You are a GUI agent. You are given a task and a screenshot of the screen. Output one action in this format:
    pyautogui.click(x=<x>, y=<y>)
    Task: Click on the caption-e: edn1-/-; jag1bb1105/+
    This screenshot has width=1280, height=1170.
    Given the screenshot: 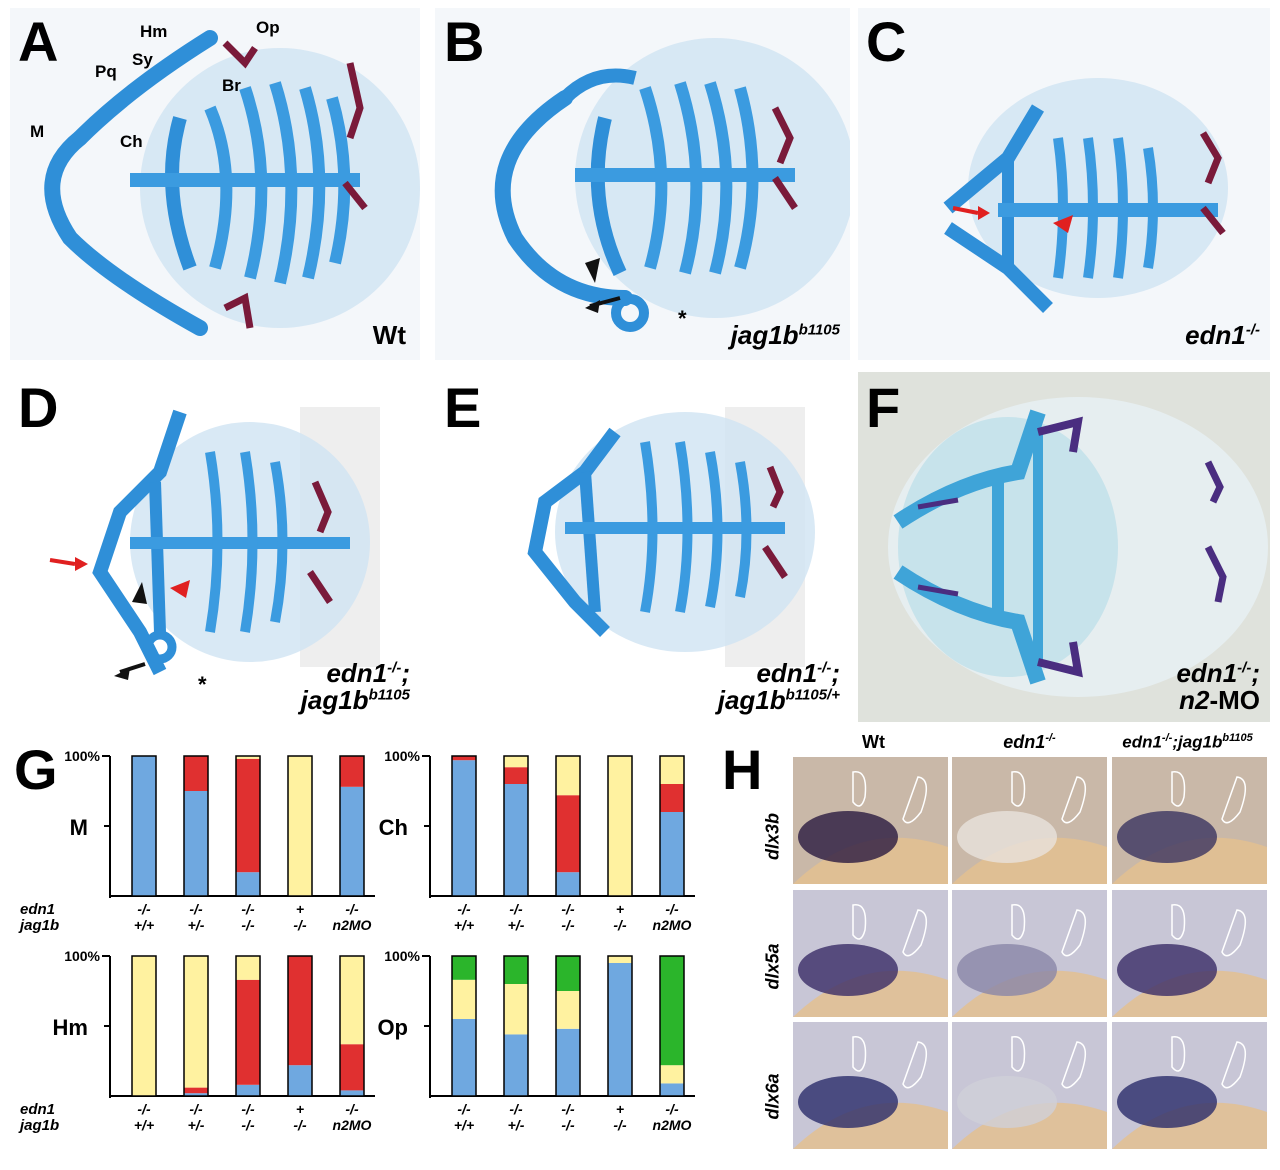 What is the action you would take?
    pyautogui.click(x=750, y=686)
    